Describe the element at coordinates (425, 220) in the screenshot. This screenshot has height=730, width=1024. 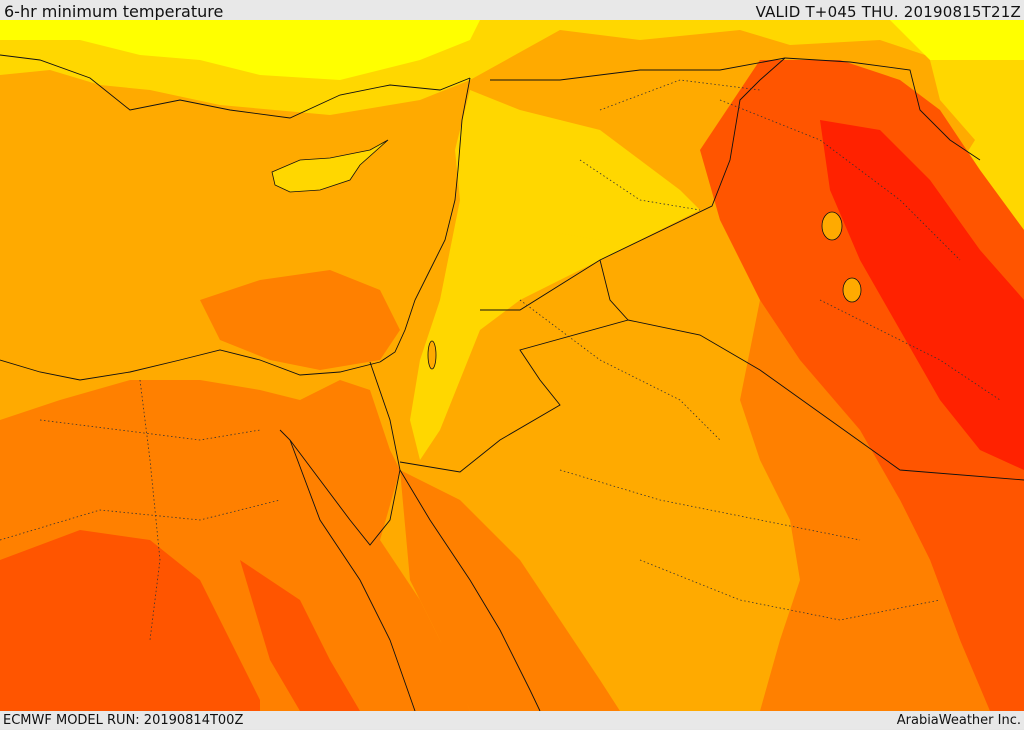
I see `coastline-levant` at that location.